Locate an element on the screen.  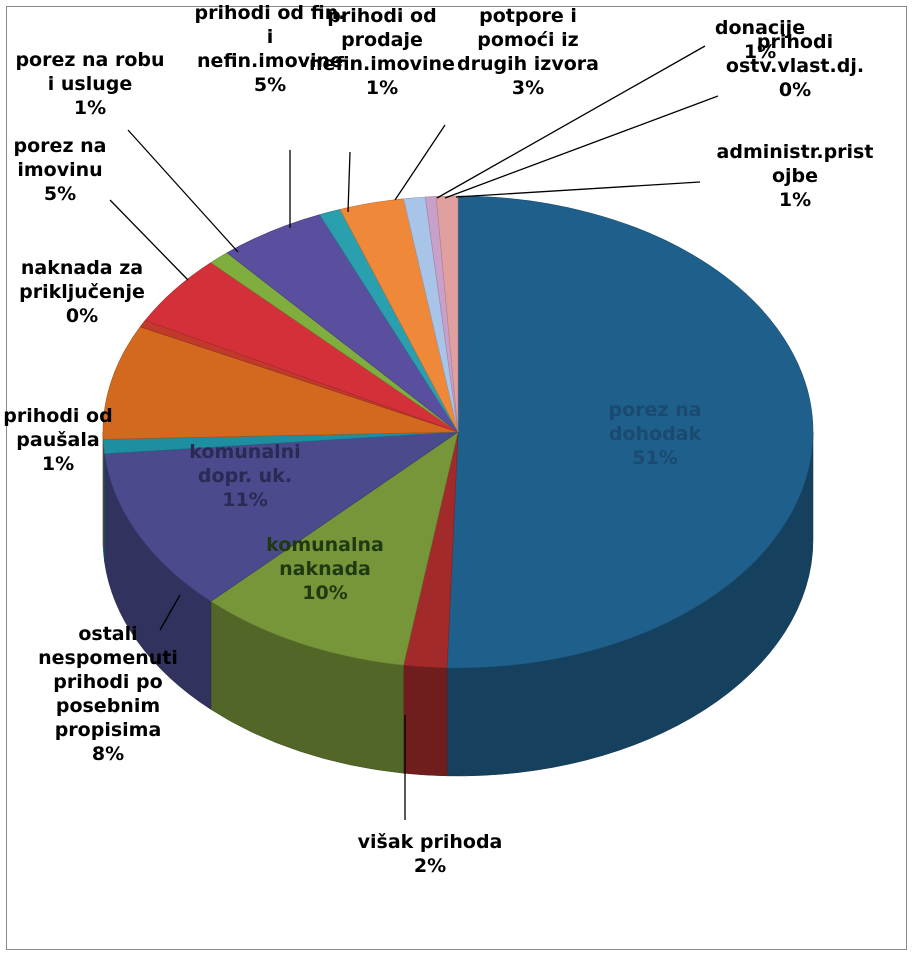
slice-label-6: naknada za priključenje 0% is located at coordinates (82, 292).